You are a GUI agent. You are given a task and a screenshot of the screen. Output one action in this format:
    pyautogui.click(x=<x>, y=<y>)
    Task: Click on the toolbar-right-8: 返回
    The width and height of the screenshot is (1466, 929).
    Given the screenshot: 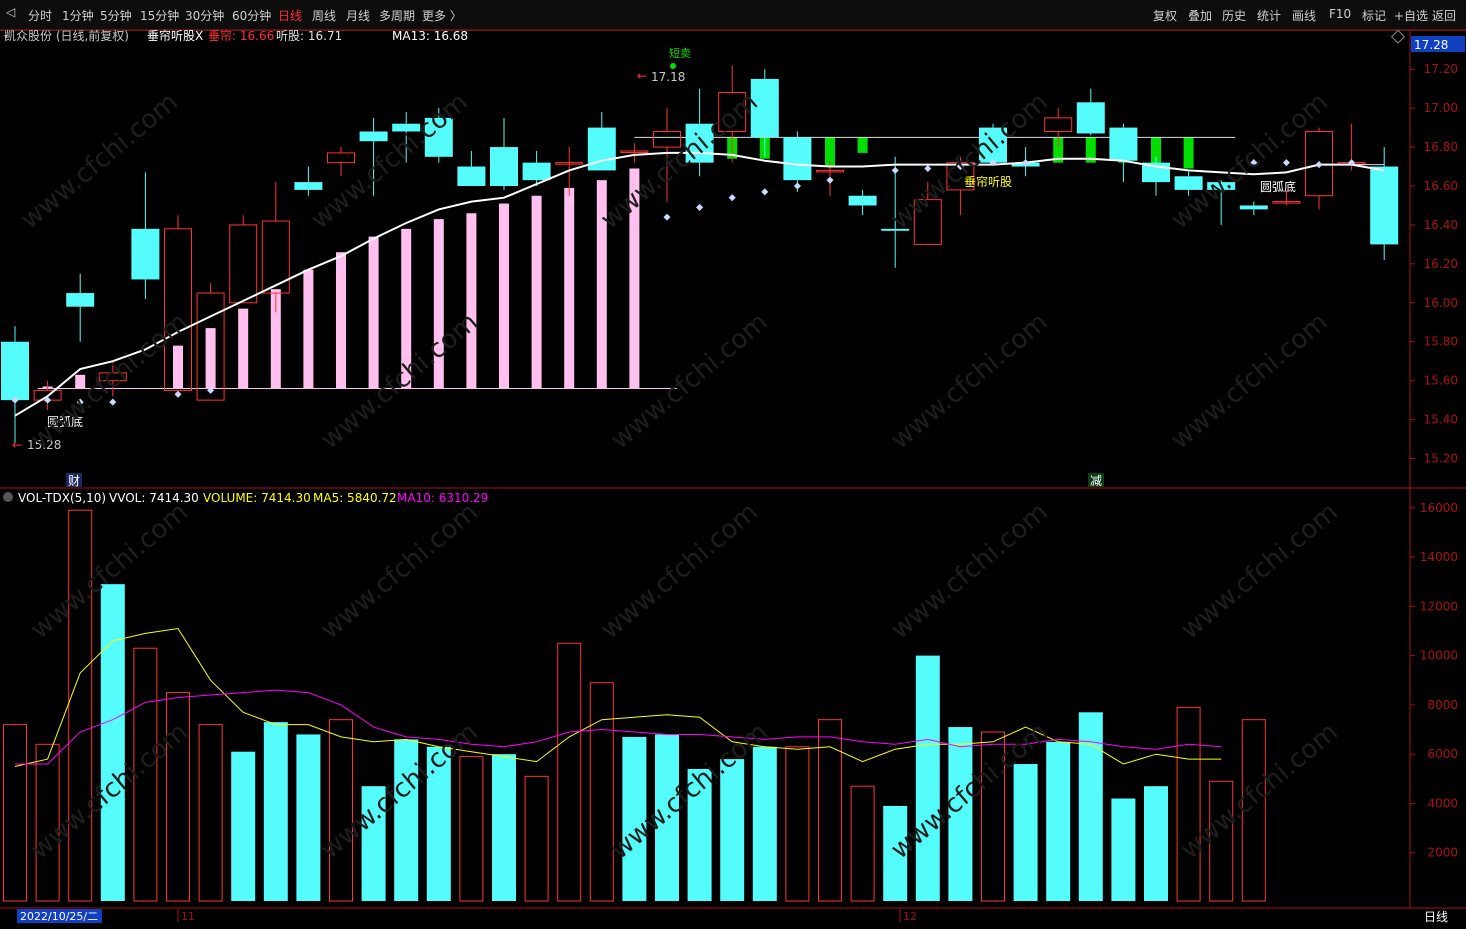 What is the action you would take?
    pyautogui.click(x=1444, y=16)
    